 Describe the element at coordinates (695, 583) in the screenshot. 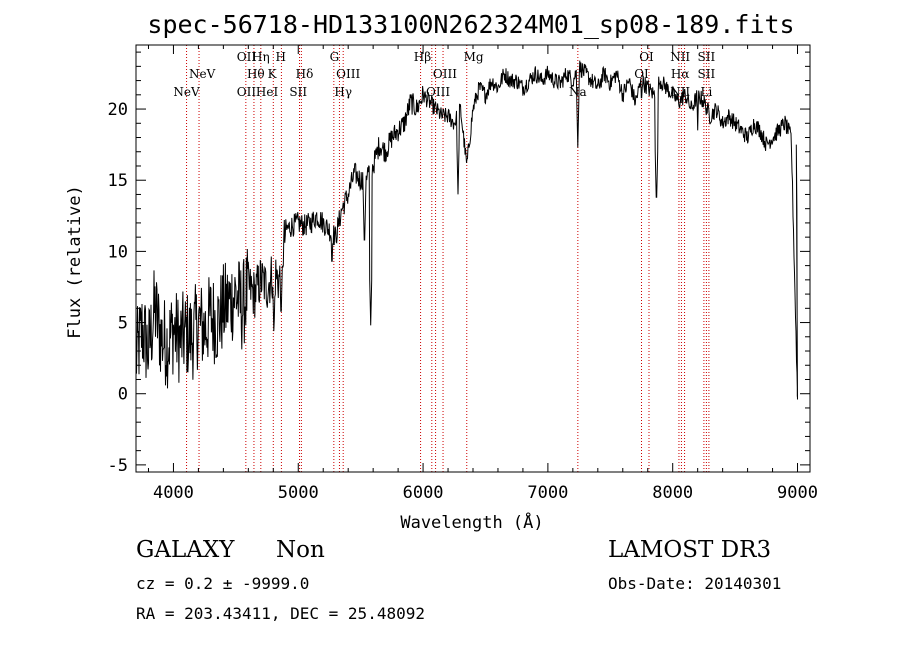

I see `obs-date-text: Obs-Date: 20140301` at that location.